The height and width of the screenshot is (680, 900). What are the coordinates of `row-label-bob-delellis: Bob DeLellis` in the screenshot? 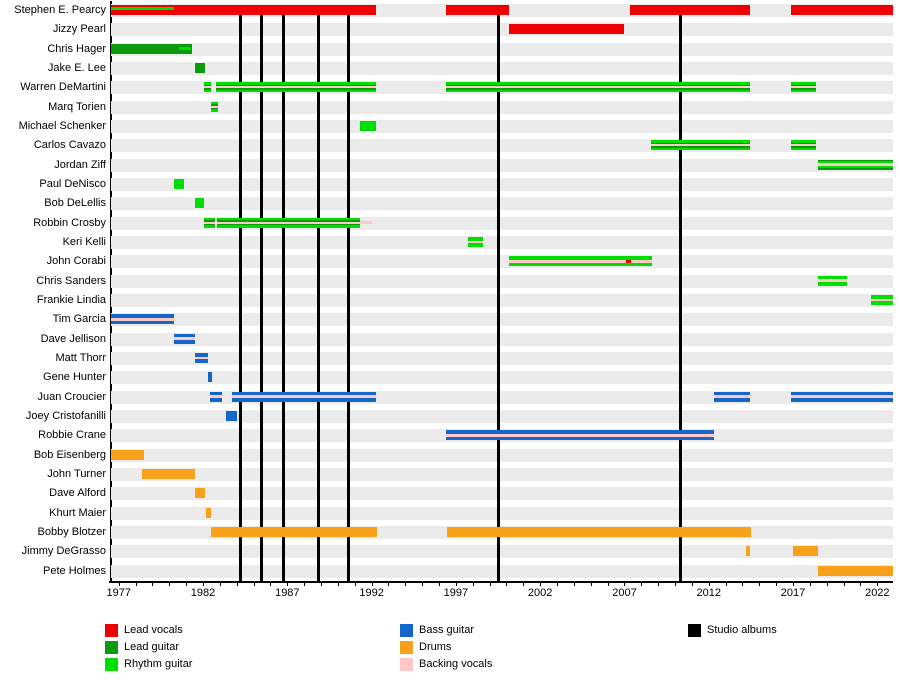 It's located at (75, 203).